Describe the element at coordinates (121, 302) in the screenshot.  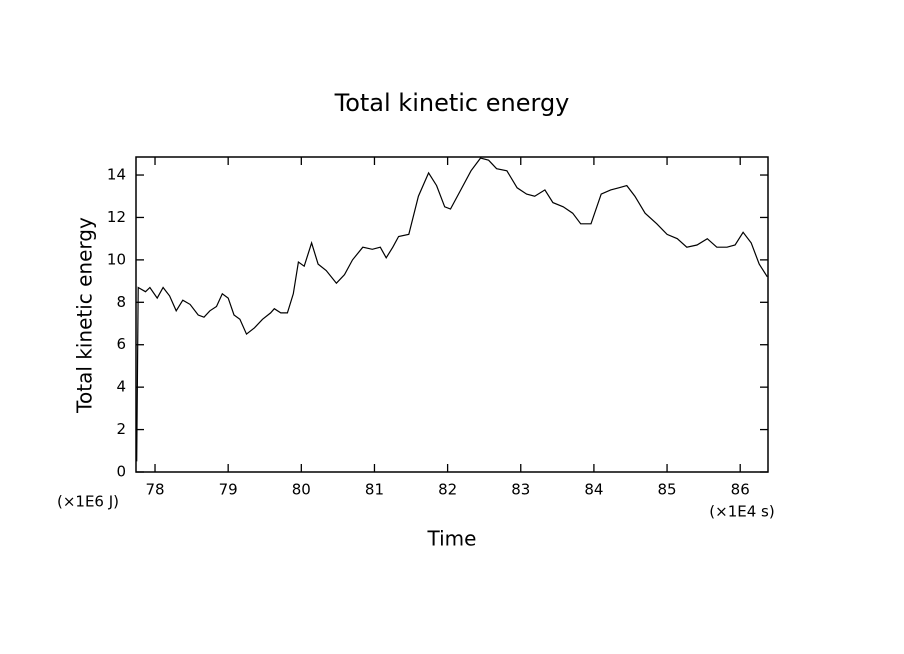
I see `y-tick-label: 8` at that location.